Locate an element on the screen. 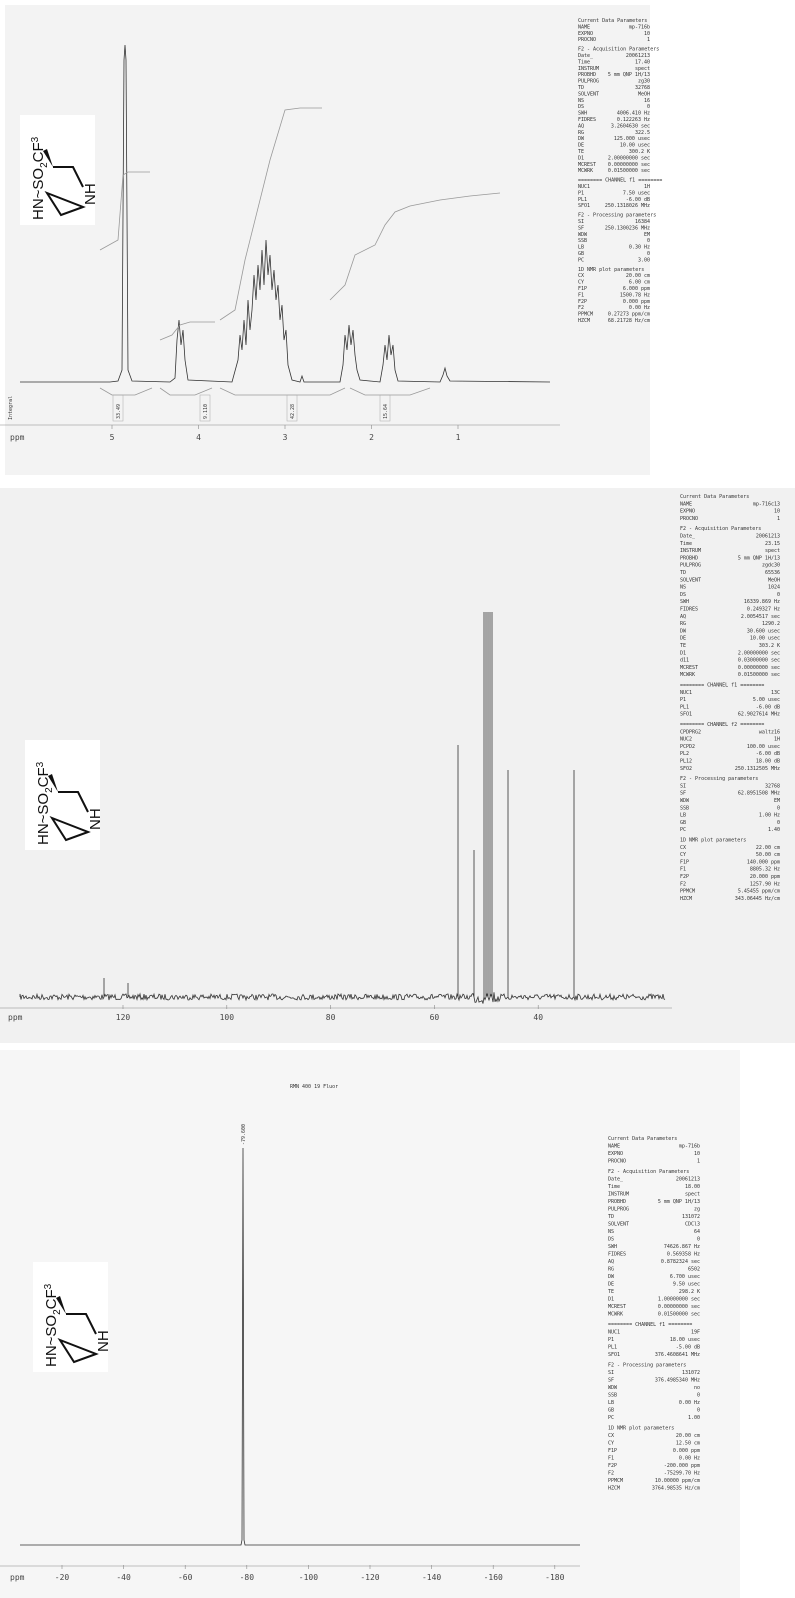  param-key: F1P is located at coordinates (612, 1451).